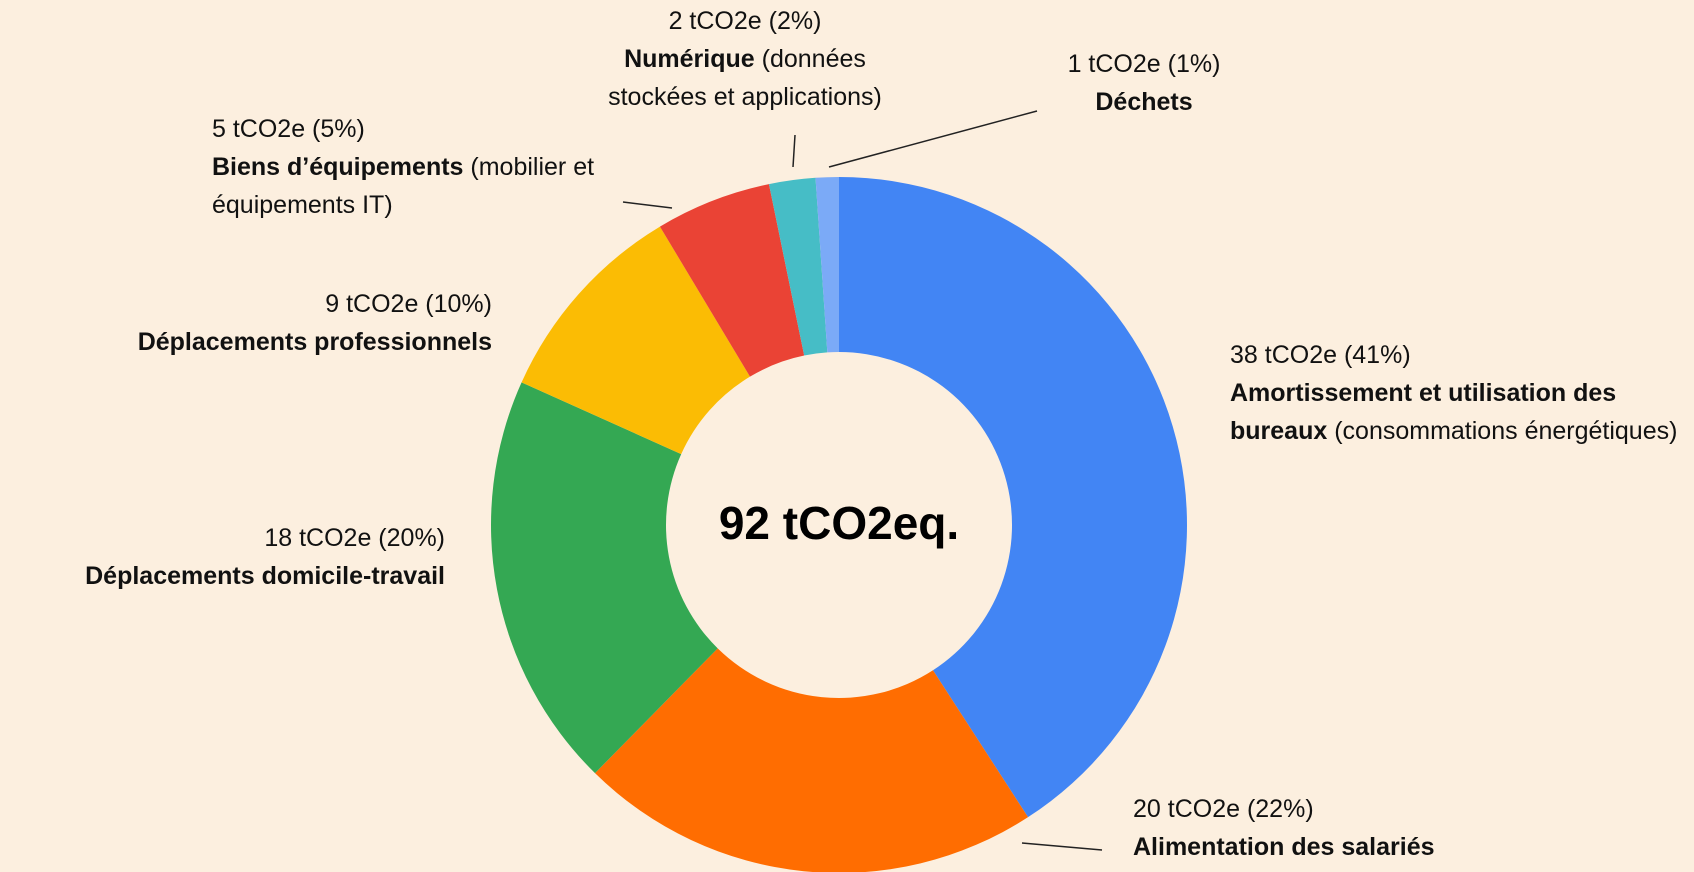  I want to click on category-line: Déplacements domicile-travail, so click(222, 576).